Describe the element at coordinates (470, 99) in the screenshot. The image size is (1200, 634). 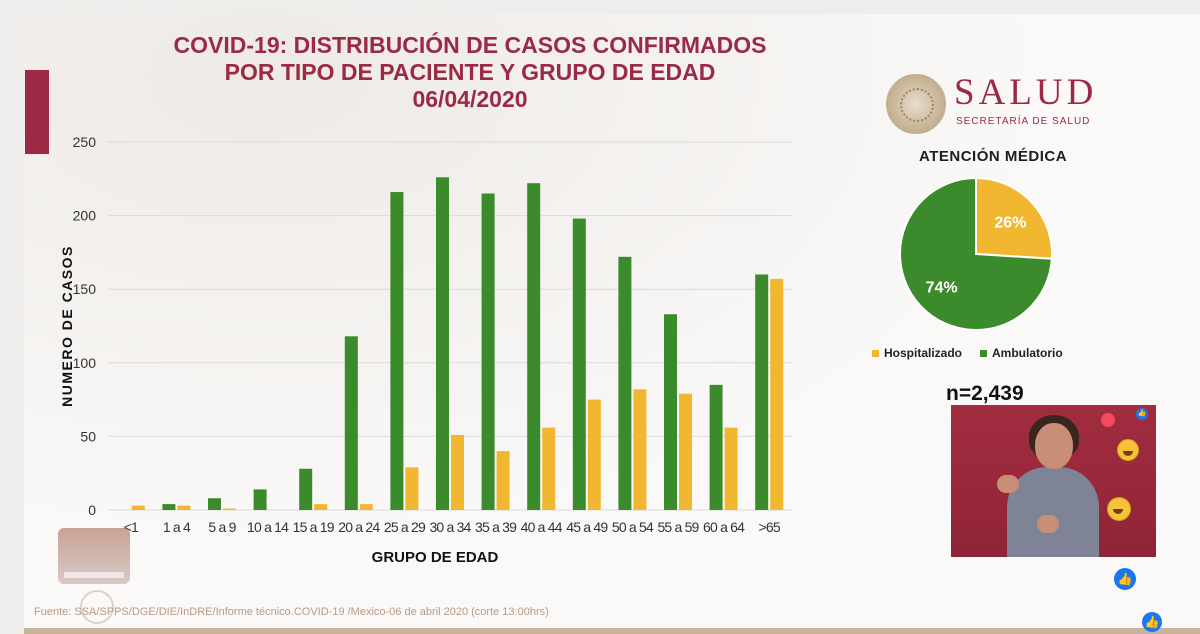
I see `title-line-3: 06/04/2020` at that location.